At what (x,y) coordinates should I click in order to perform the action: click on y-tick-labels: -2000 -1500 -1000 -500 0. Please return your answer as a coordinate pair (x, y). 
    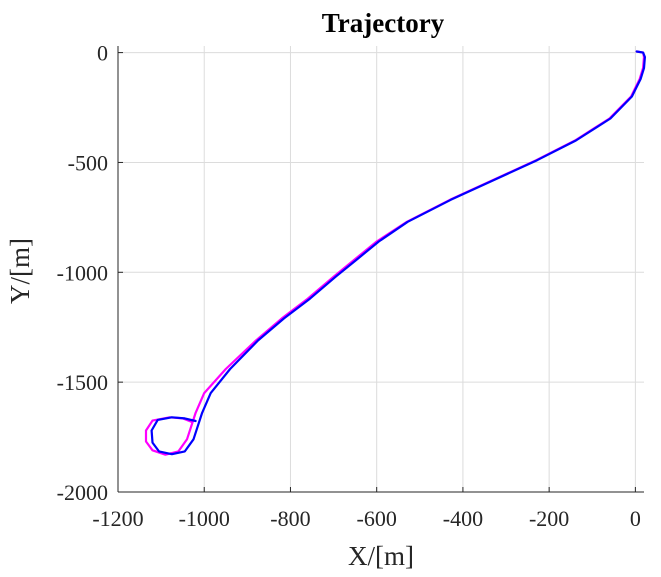
    Looking at the image, I should click on (82, 273).